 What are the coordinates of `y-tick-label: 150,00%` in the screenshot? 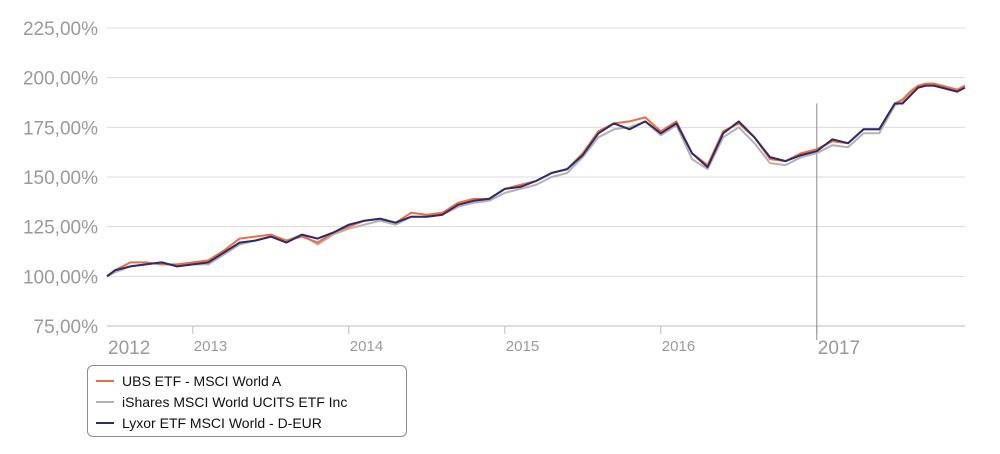 It's located at (60, 178).